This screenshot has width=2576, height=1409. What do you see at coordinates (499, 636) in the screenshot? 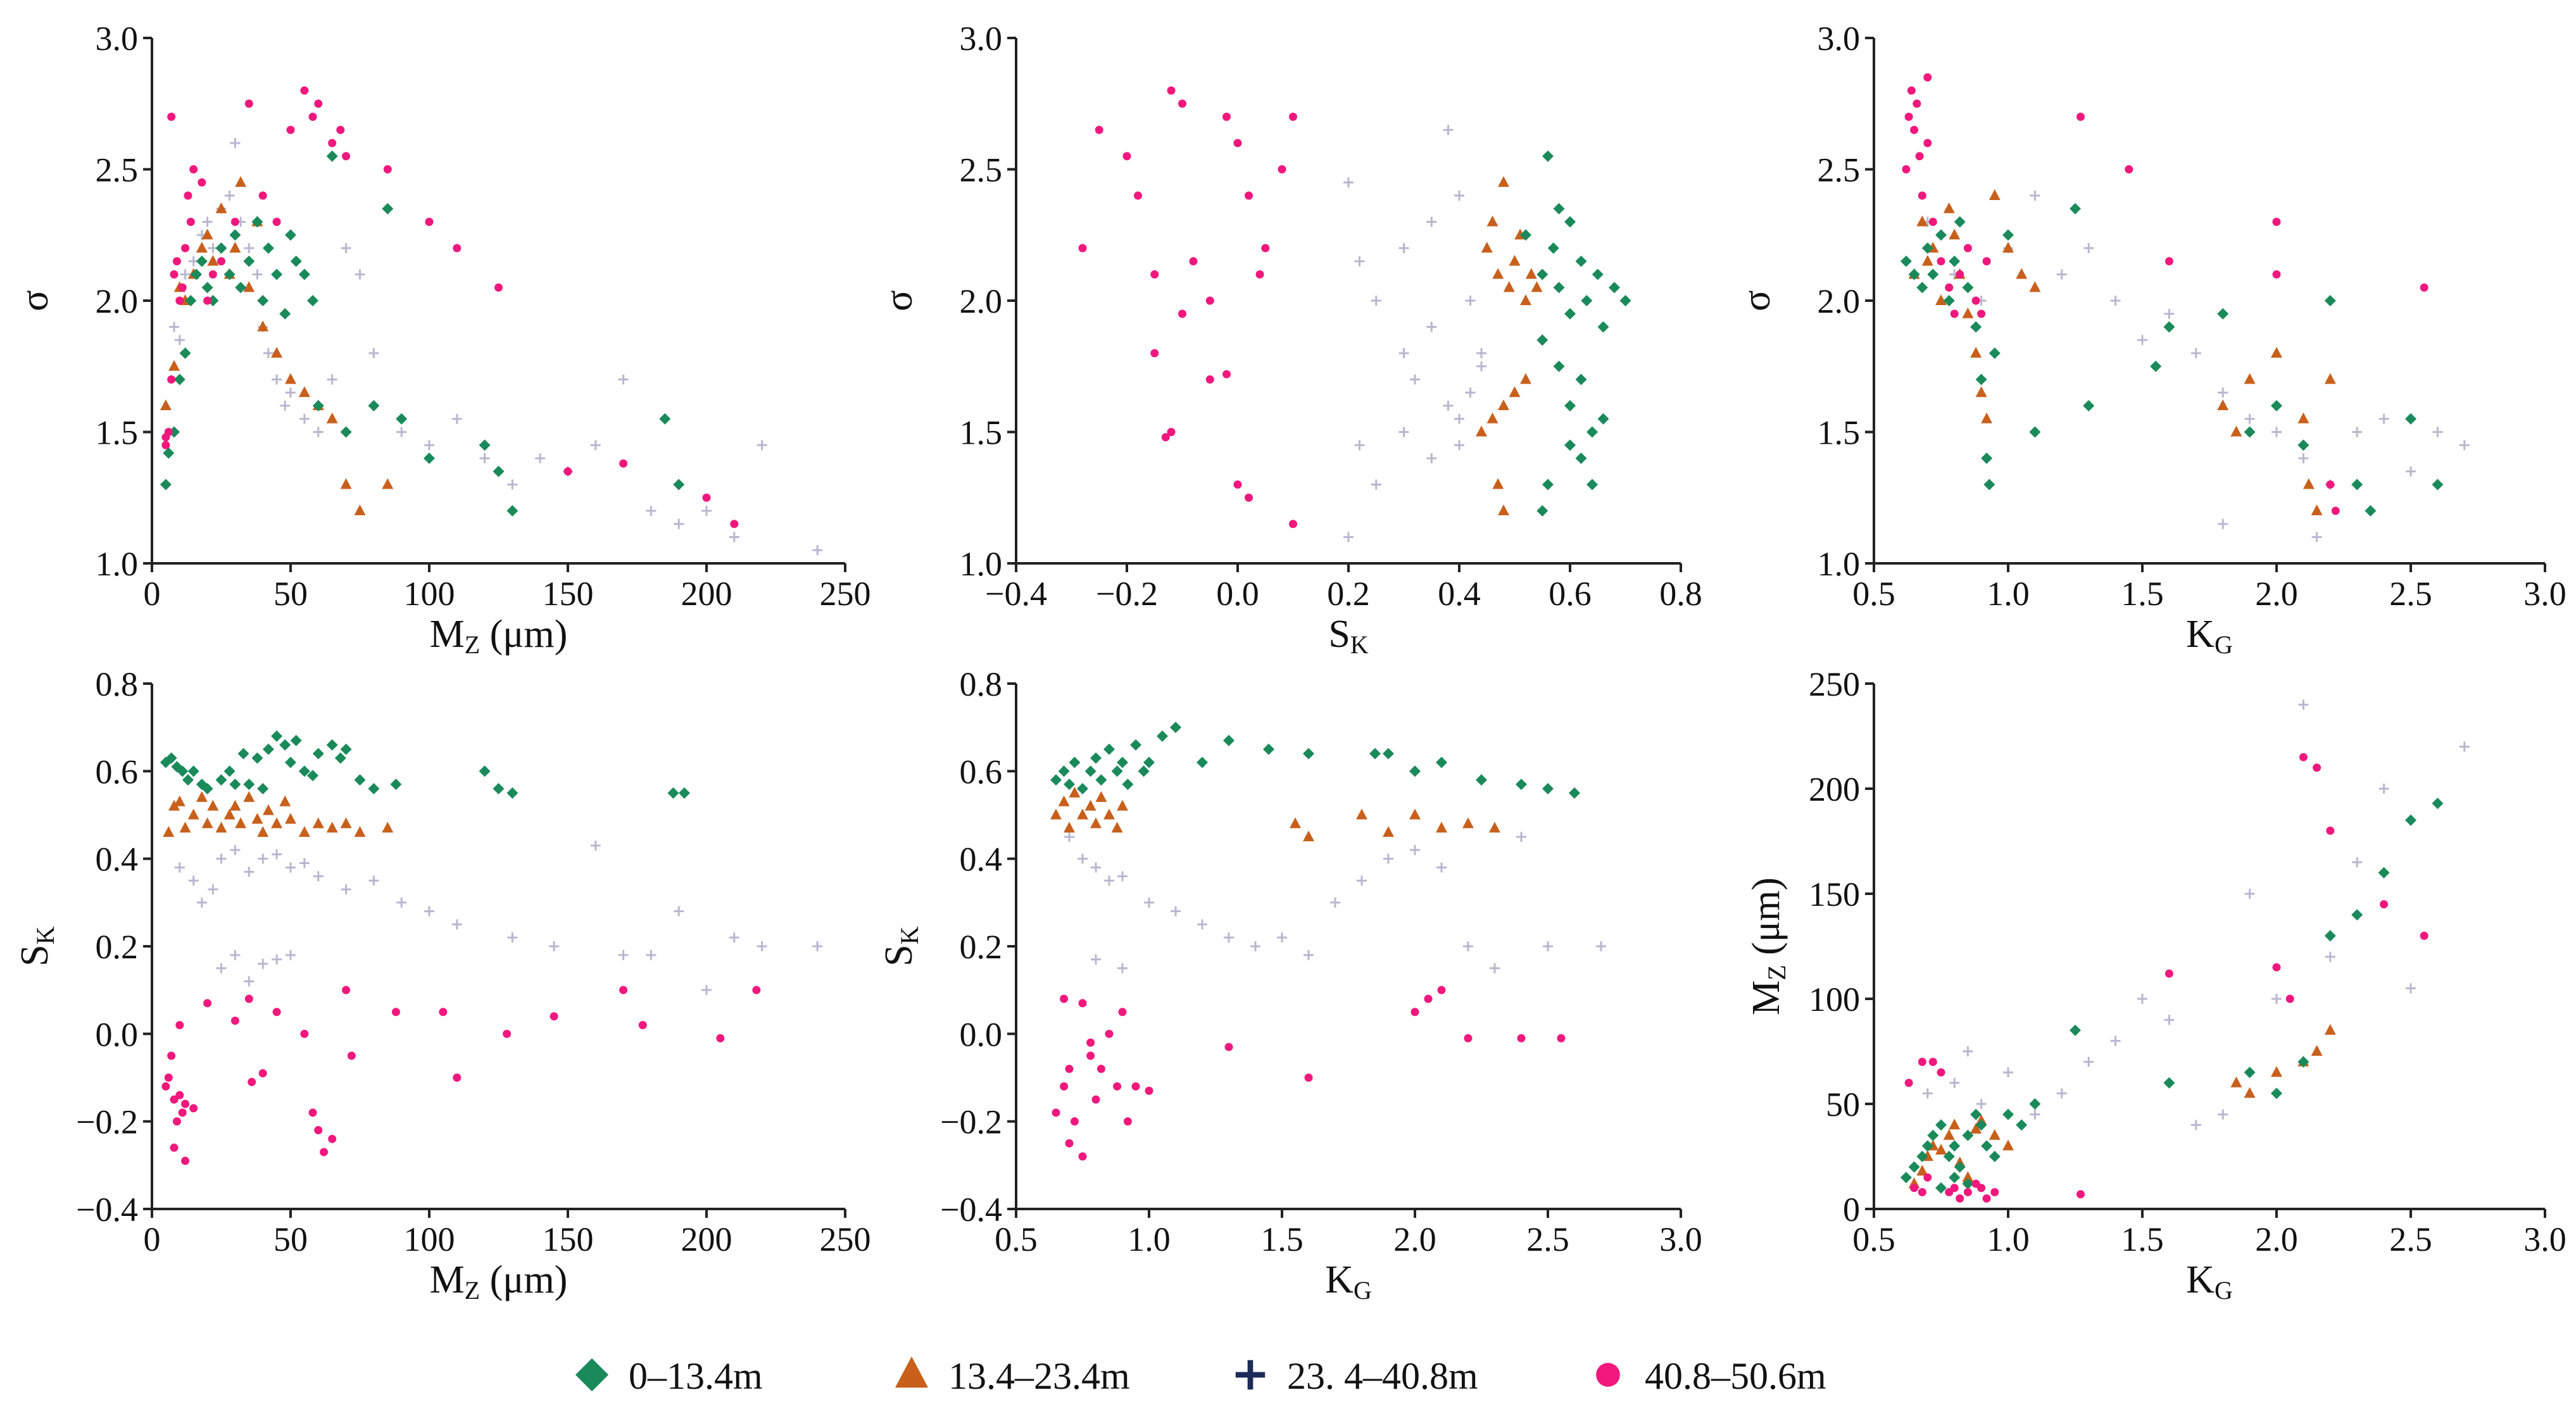
I see `x-axis-label: MZ (μm)` at bounding box center [499, 636].